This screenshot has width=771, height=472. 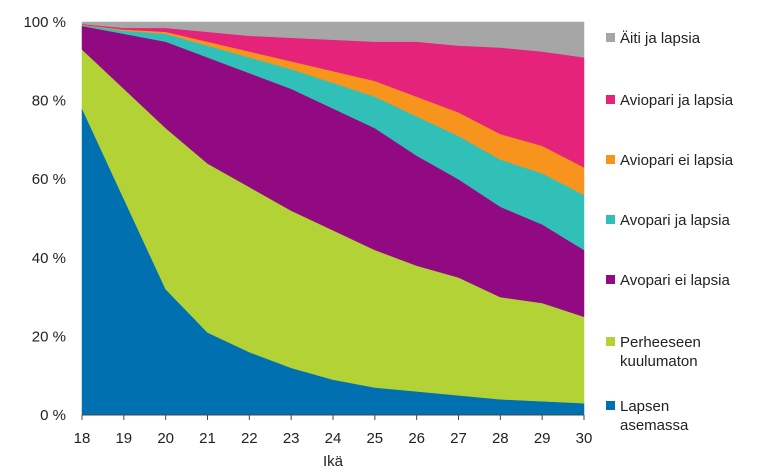 I want to click on y-tick-labels: 0 % 20 % 40 % 60 % 80 % 100 %, so click(x=44, y=219).